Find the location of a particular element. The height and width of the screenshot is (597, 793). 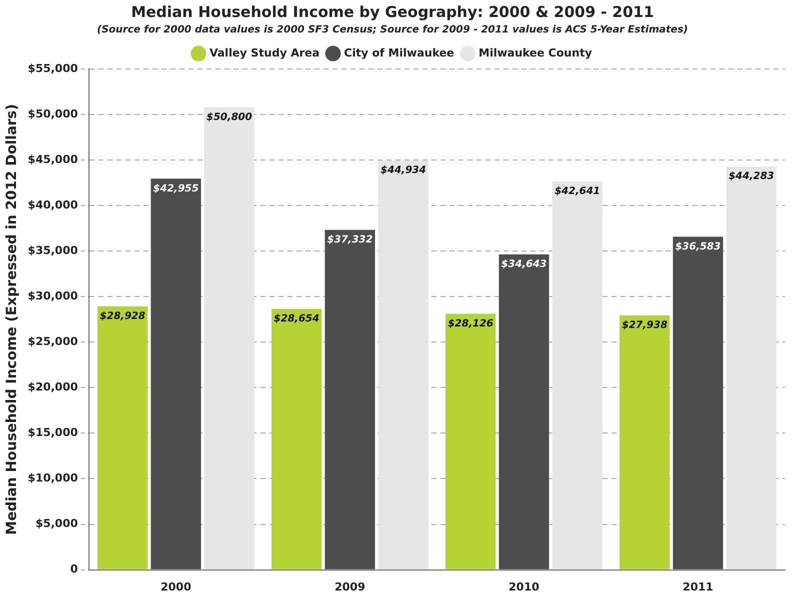

data-label: $44,934 is located at coordinates (403, 170).